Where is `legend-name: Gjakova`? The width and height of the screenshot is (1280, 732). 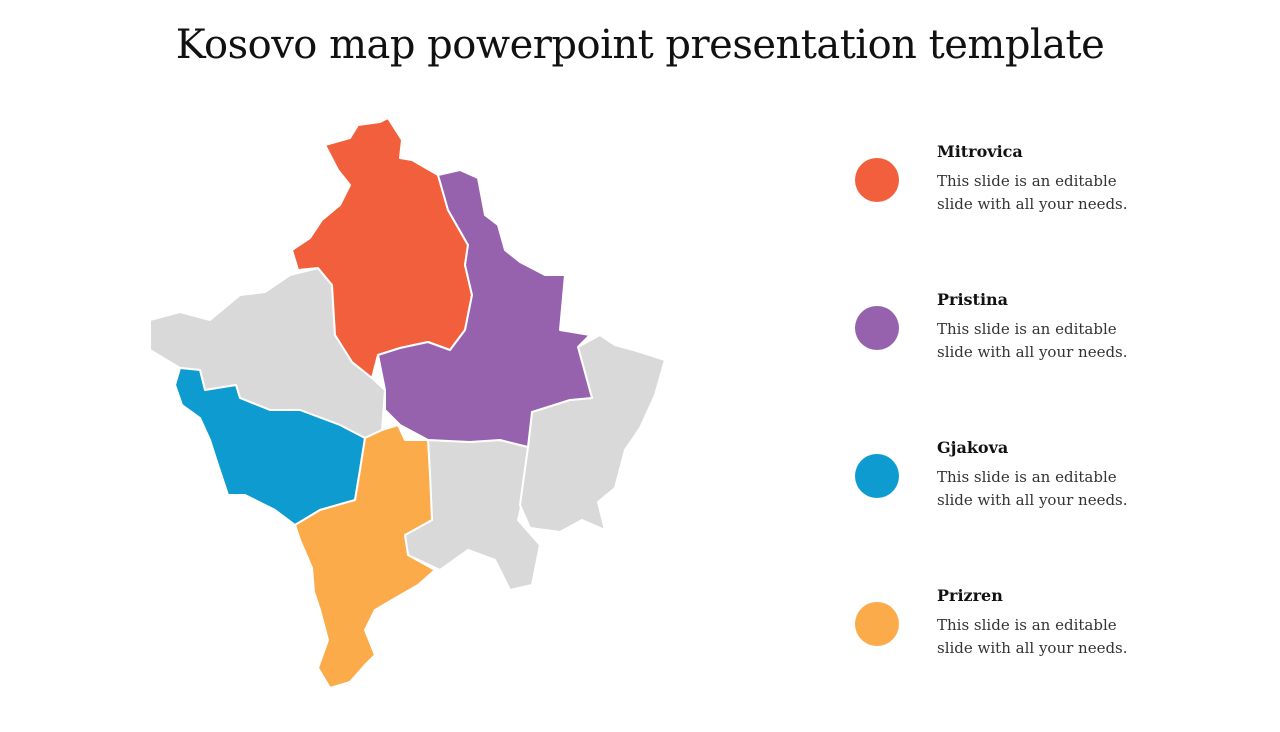 legend-name: Gjakova is located at coordinates (973, 447).